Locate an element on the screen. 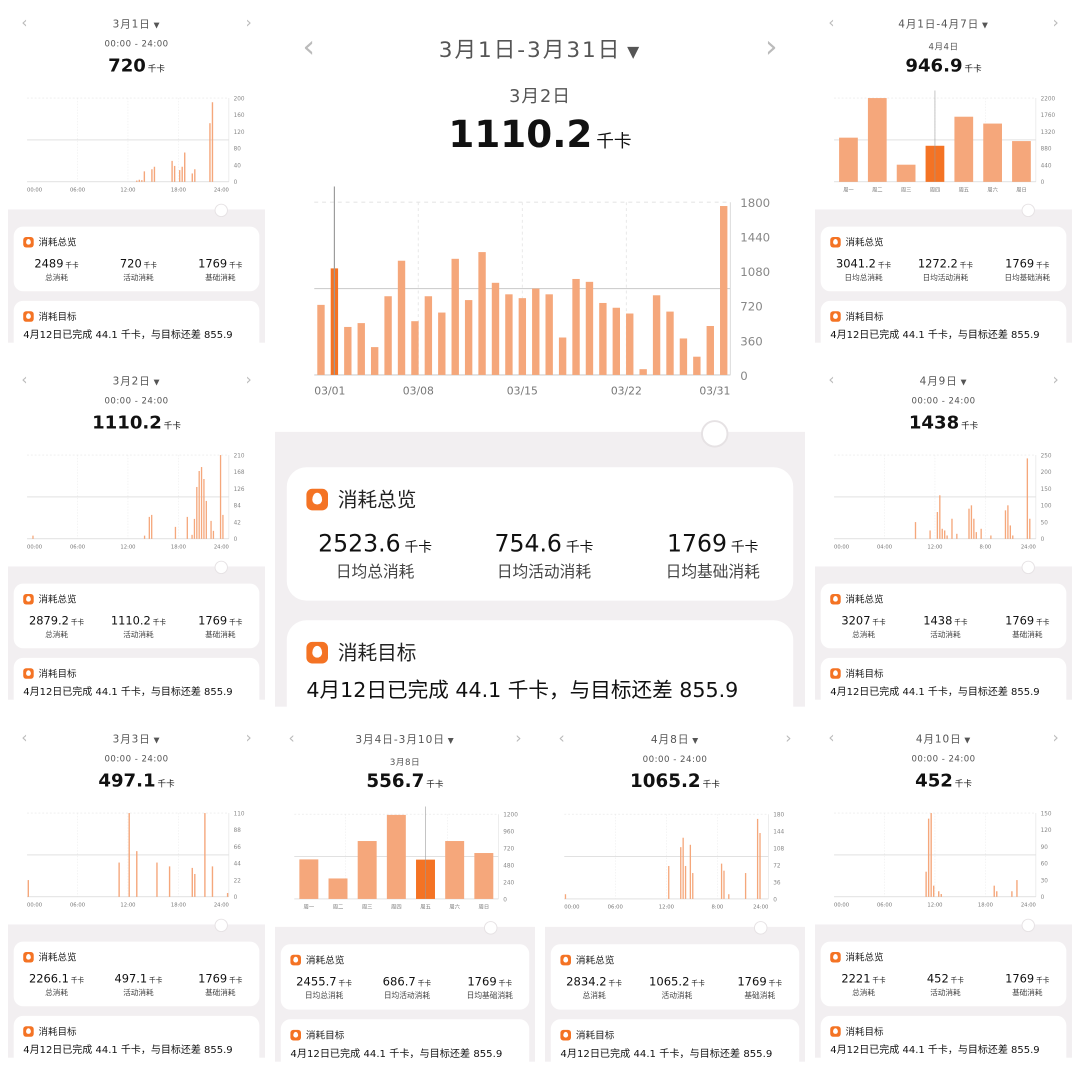  calorie-chart: 180 144 108 72 36 0 00:00 06:00 12:00 8:00 24:00 is located at coordinates (675, 866).